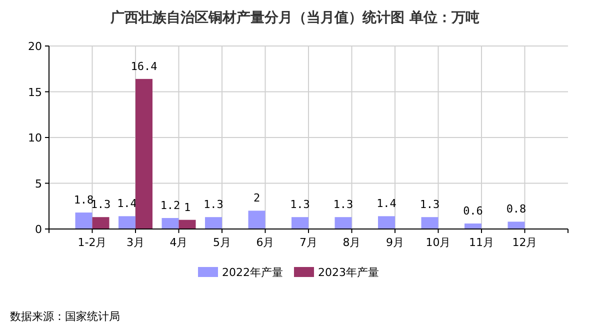  What do you see at coordinates (295, 17) in the screenshot?
I see `chart-title: 广西壮族自治区铜材产量分月（当月值）统计图 单位：万吨` at bounding box center [295, 17].